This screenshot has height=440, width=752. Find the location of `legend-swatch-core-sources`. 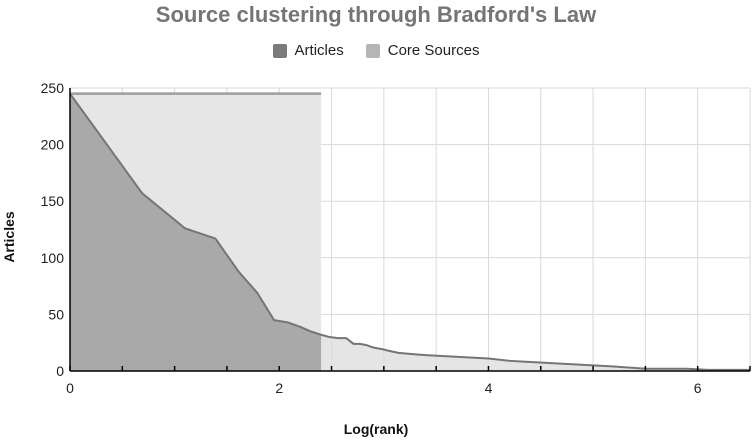

legend-swatch-core-sources is located at coordinates (372, 50).